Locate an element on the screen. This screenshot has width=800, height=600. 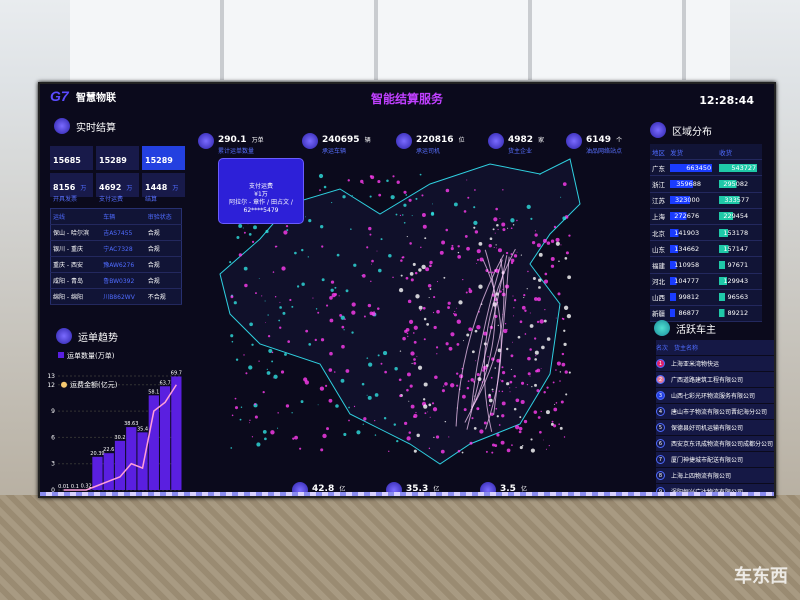
column-header: 名次 is located at coordinates (662, 348).